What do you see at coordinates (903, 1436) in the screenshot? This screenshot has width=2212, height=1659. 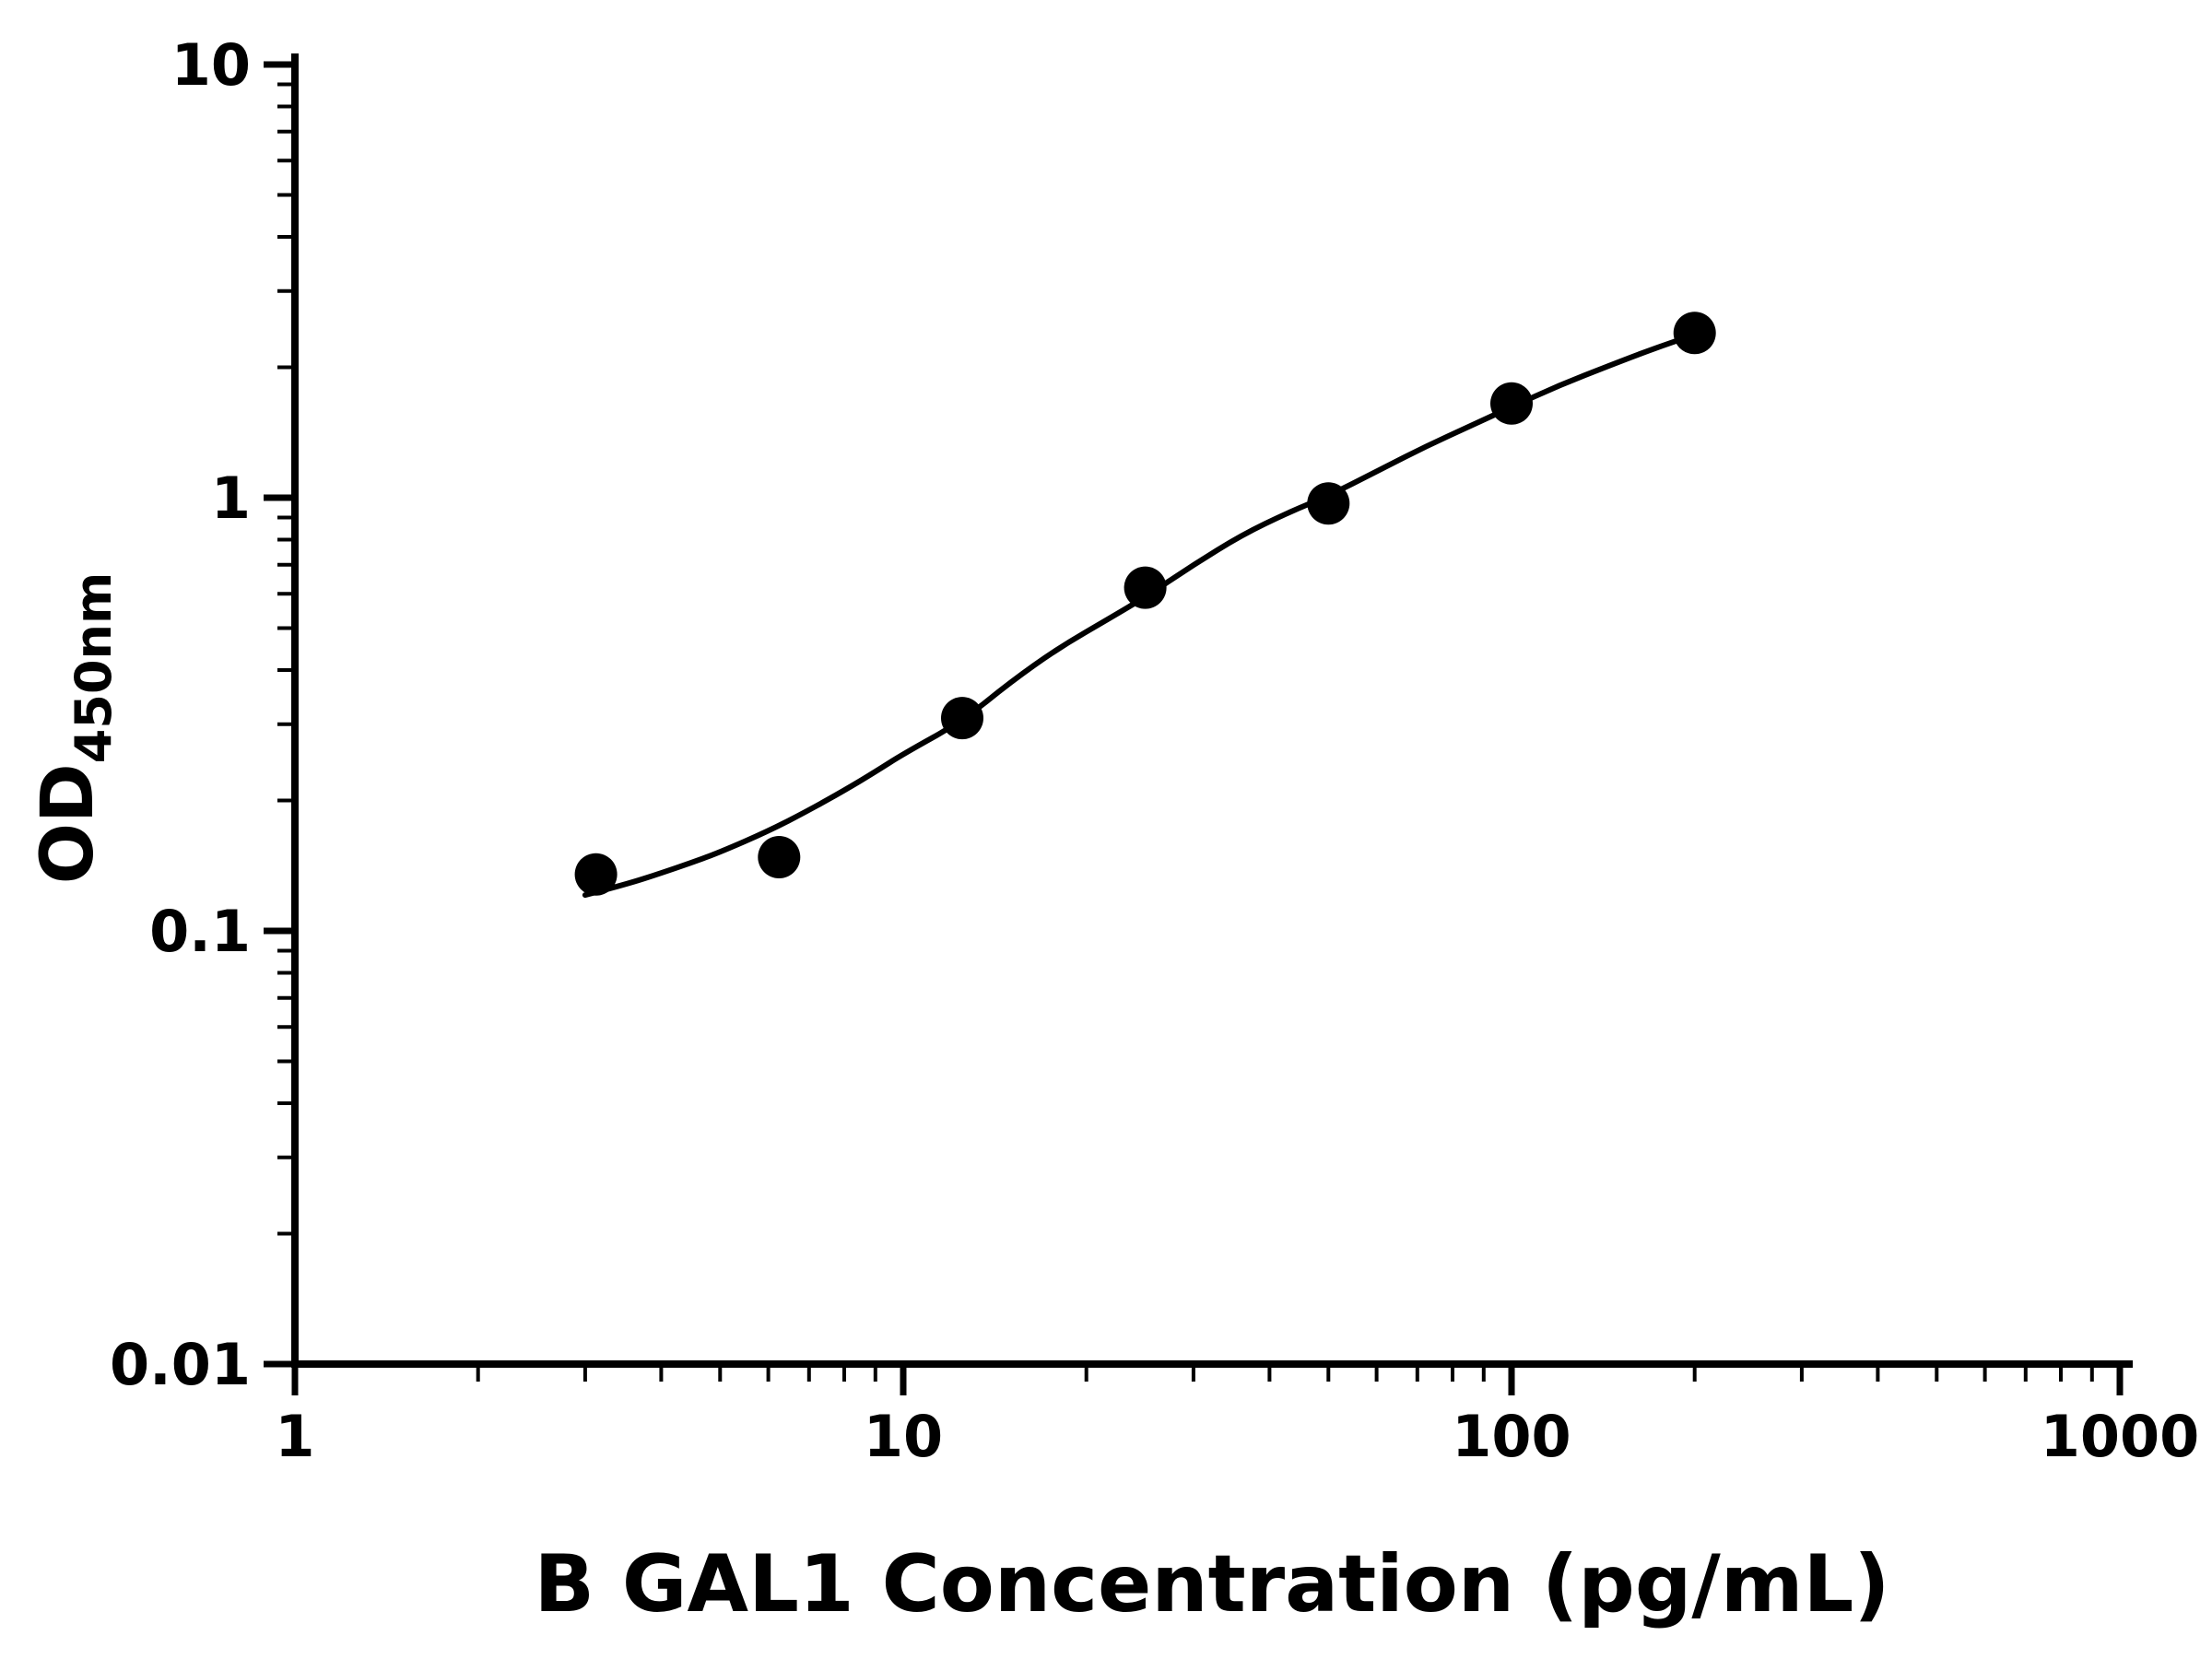 I see `x-tick-label: 10` at bounding box center [903, 1436].